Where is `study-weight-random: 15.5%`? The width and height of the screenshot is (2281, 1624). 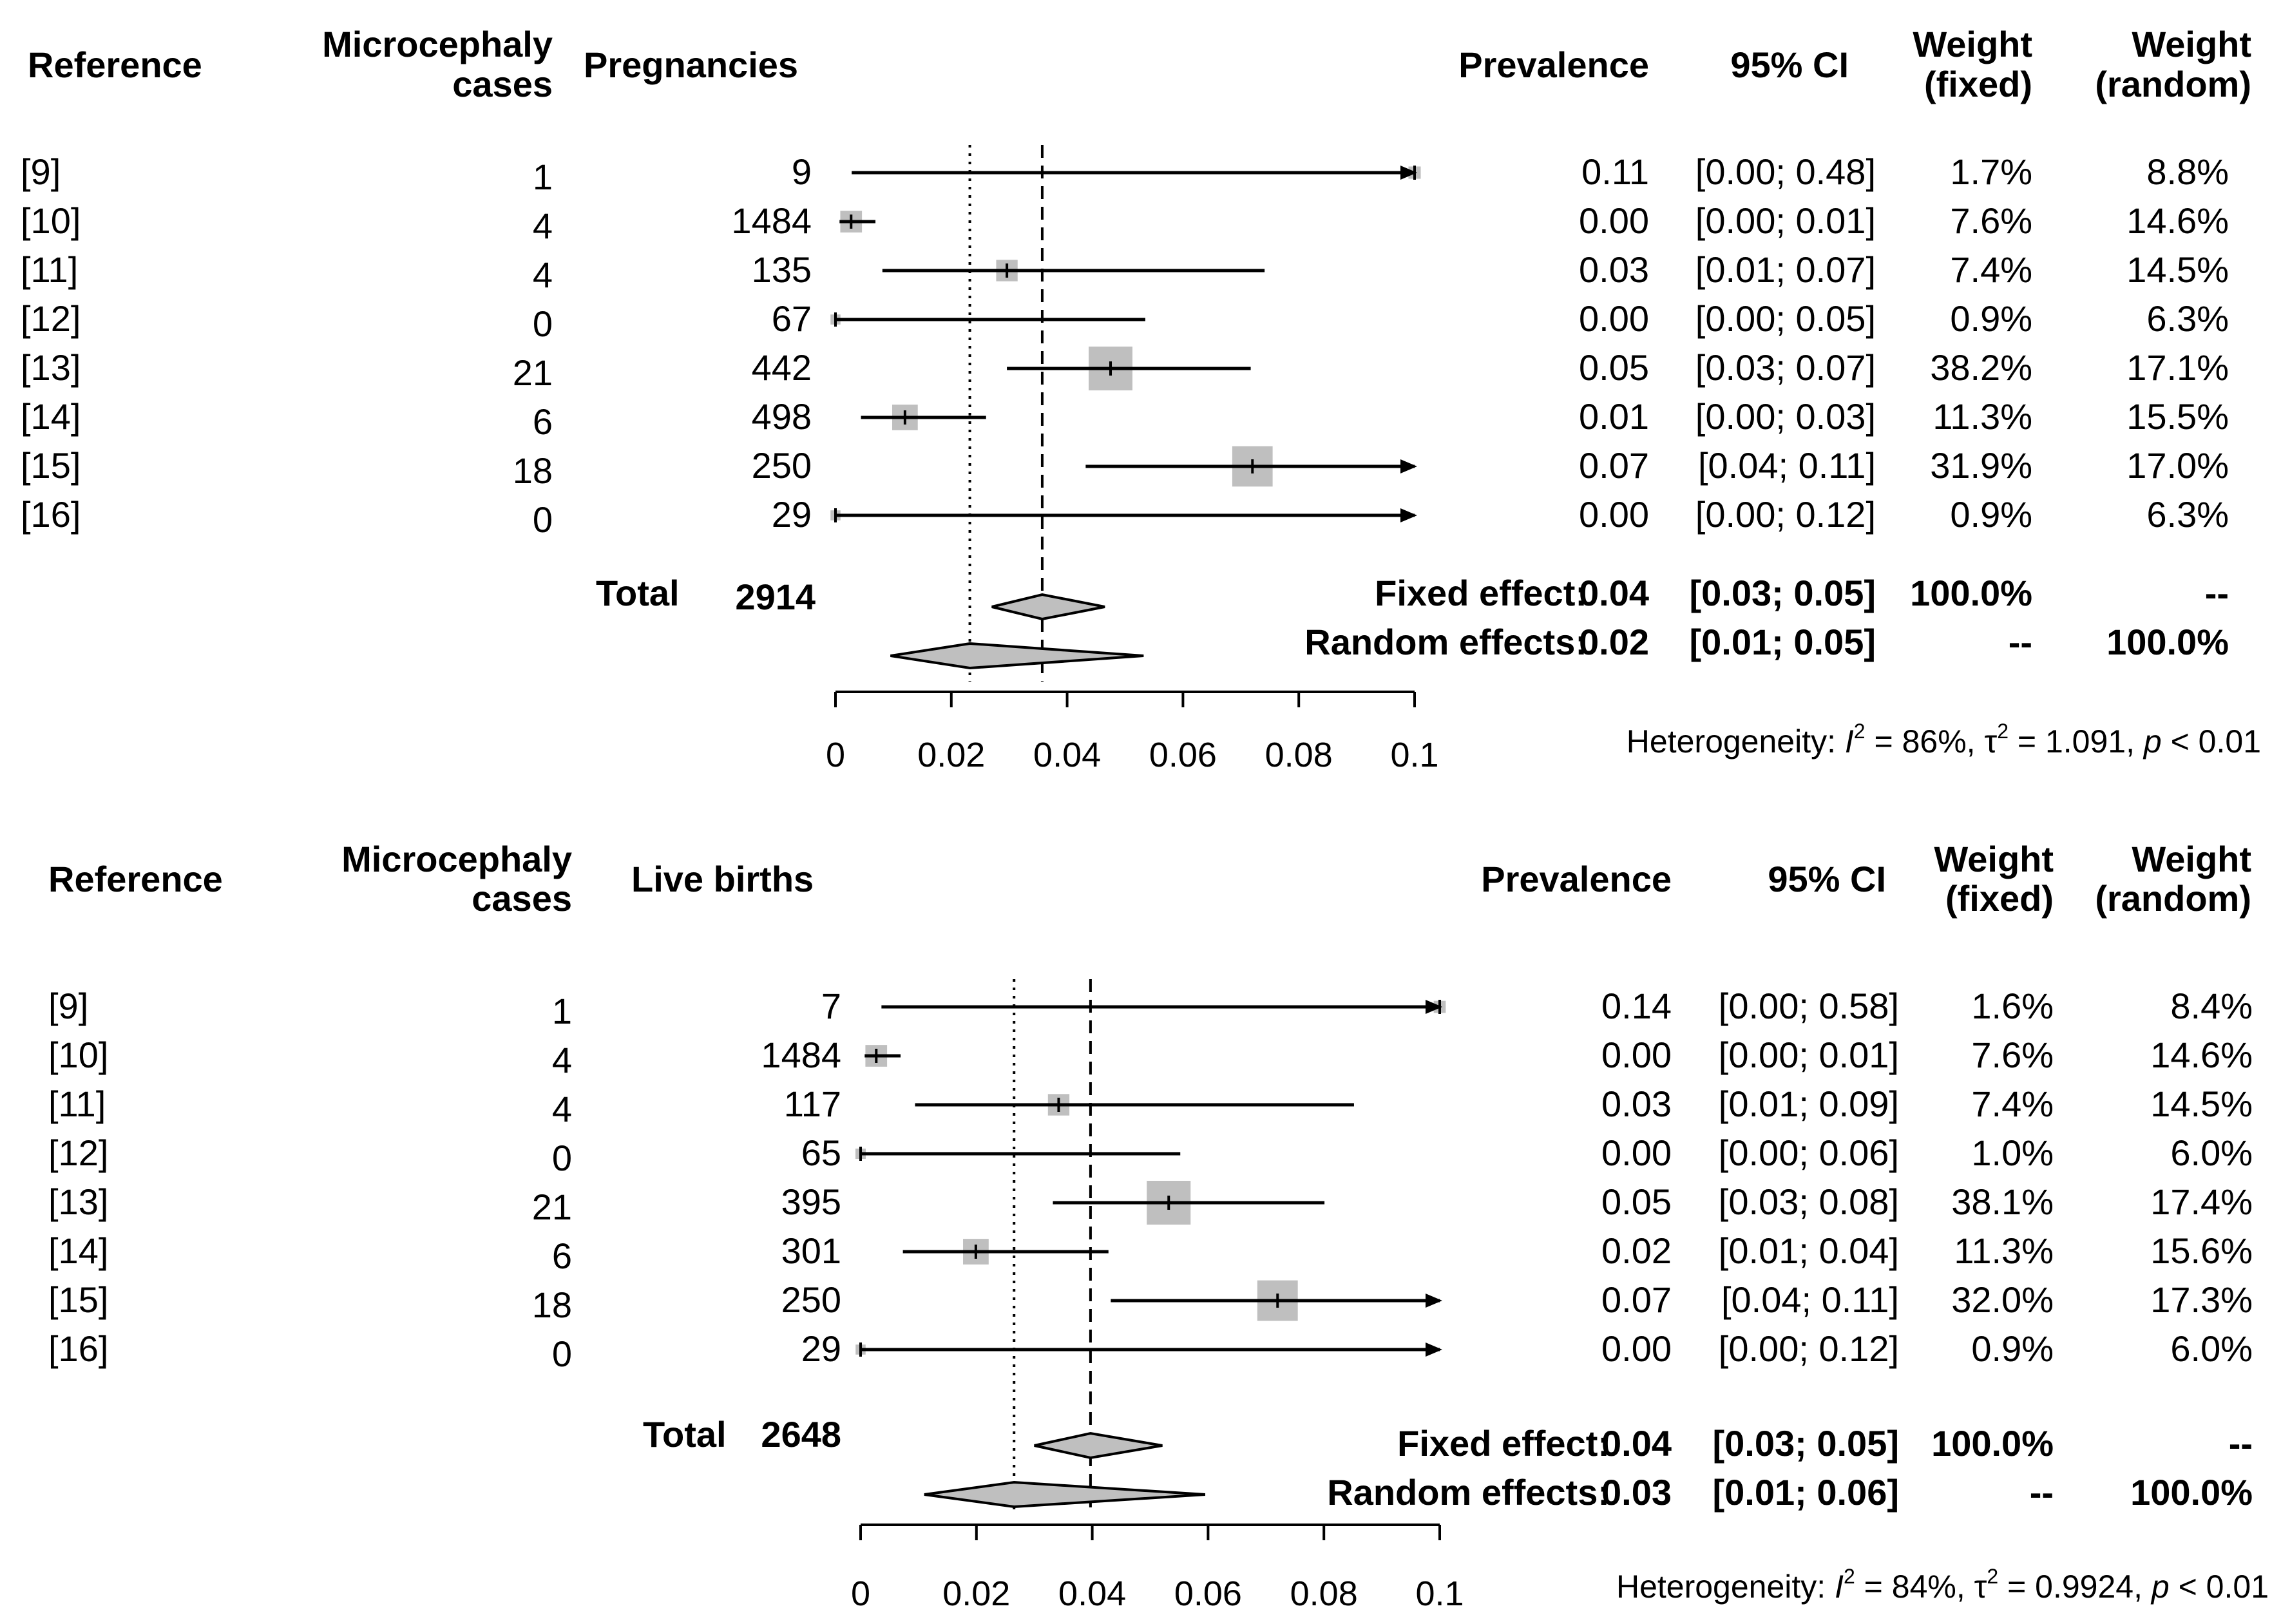 study-weight-random: 15.5% is located at coordinates (2177, 416).